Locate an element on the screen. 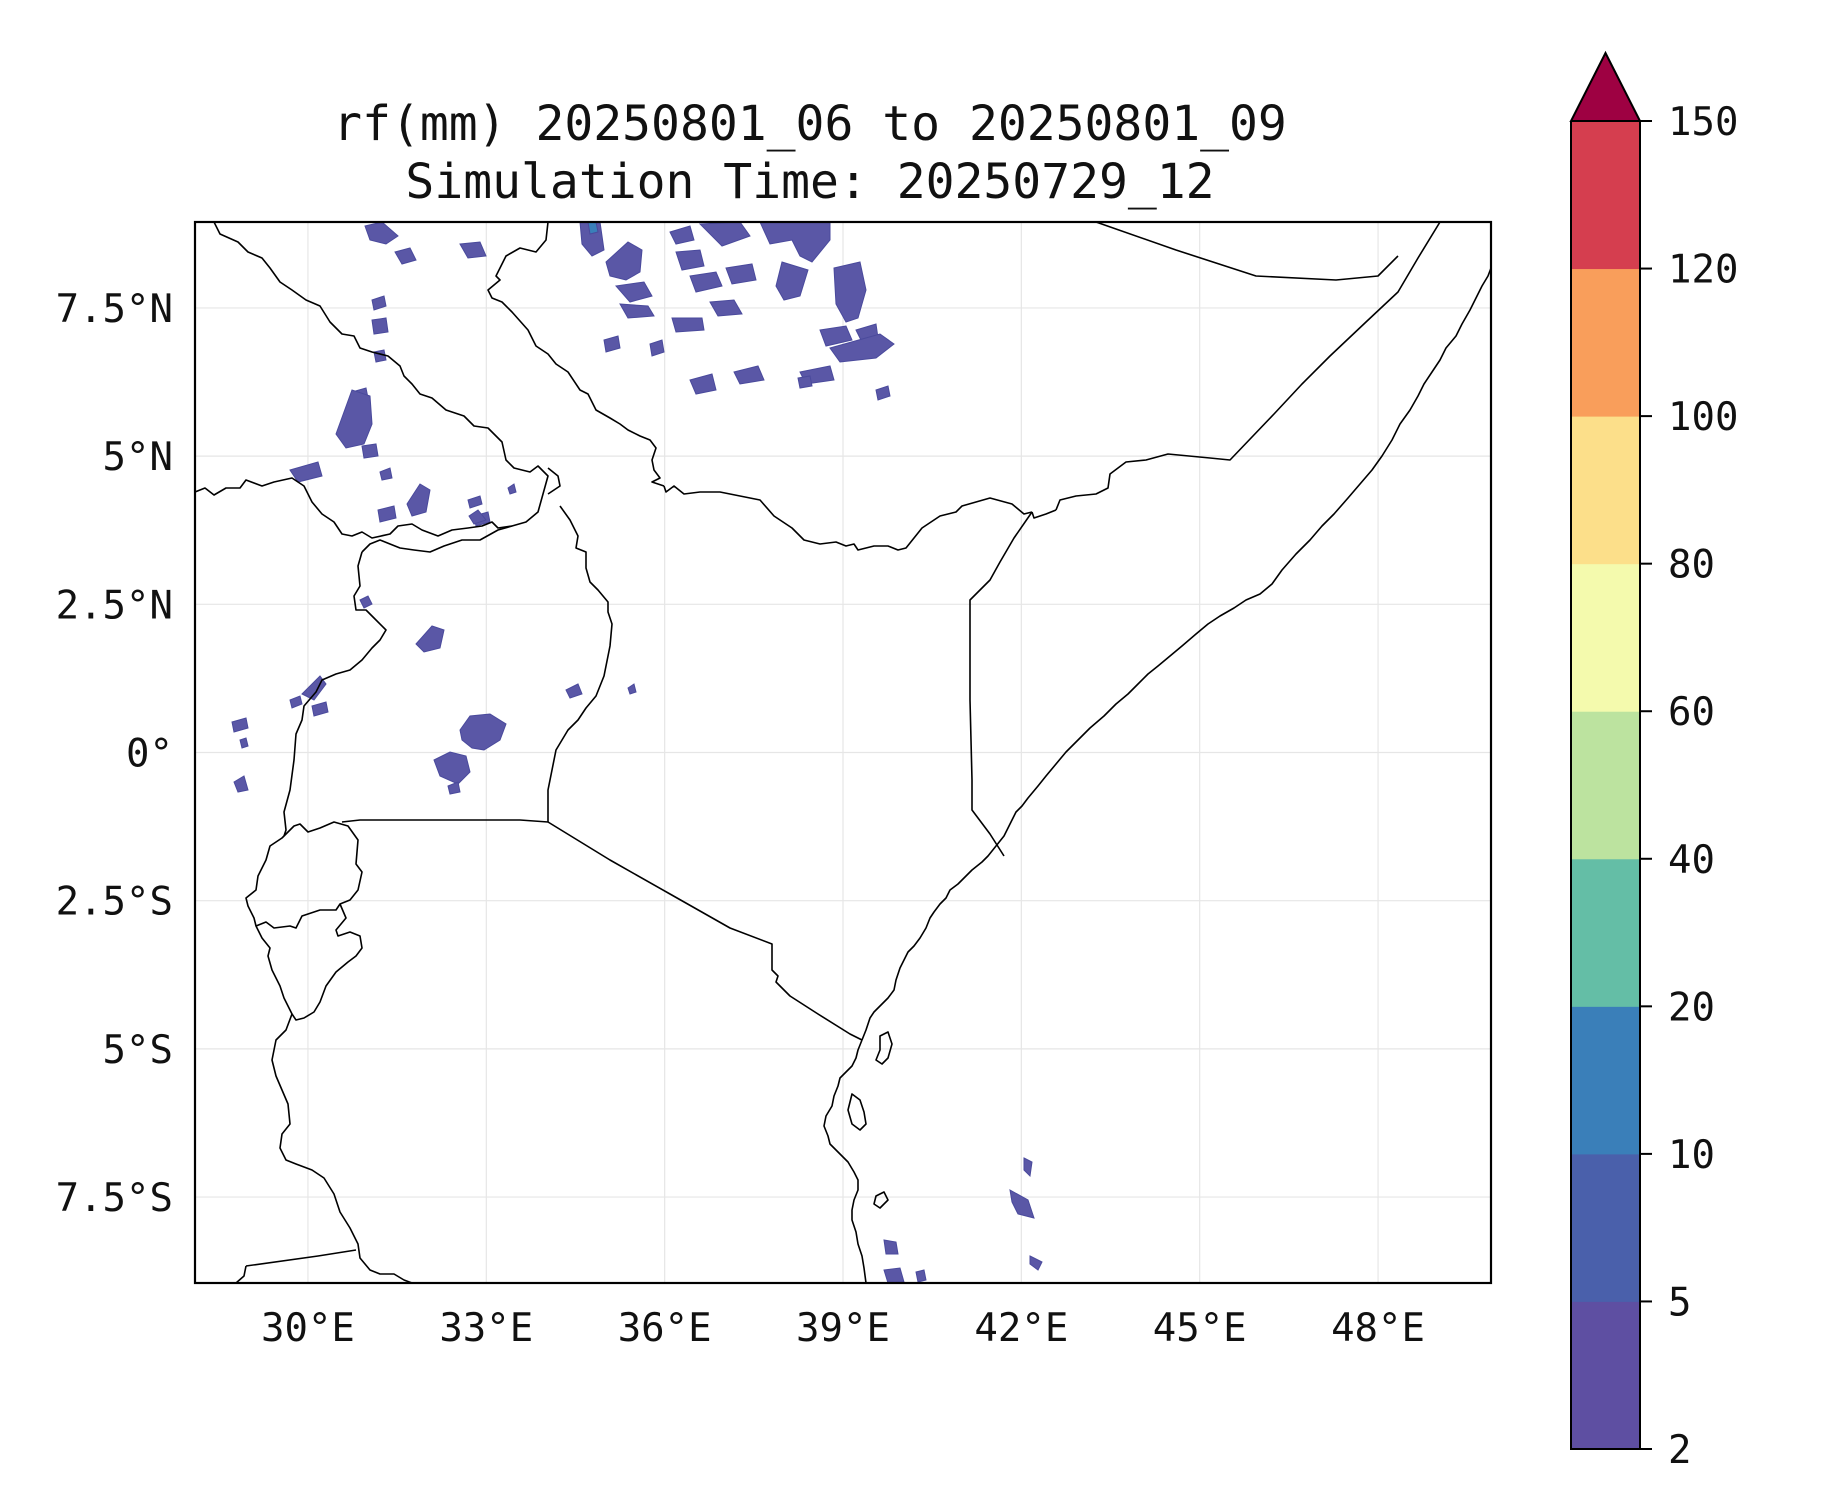 The image size is (1833, 1500). x-tick-label: 33°E is located at coordinates (486, 1328).